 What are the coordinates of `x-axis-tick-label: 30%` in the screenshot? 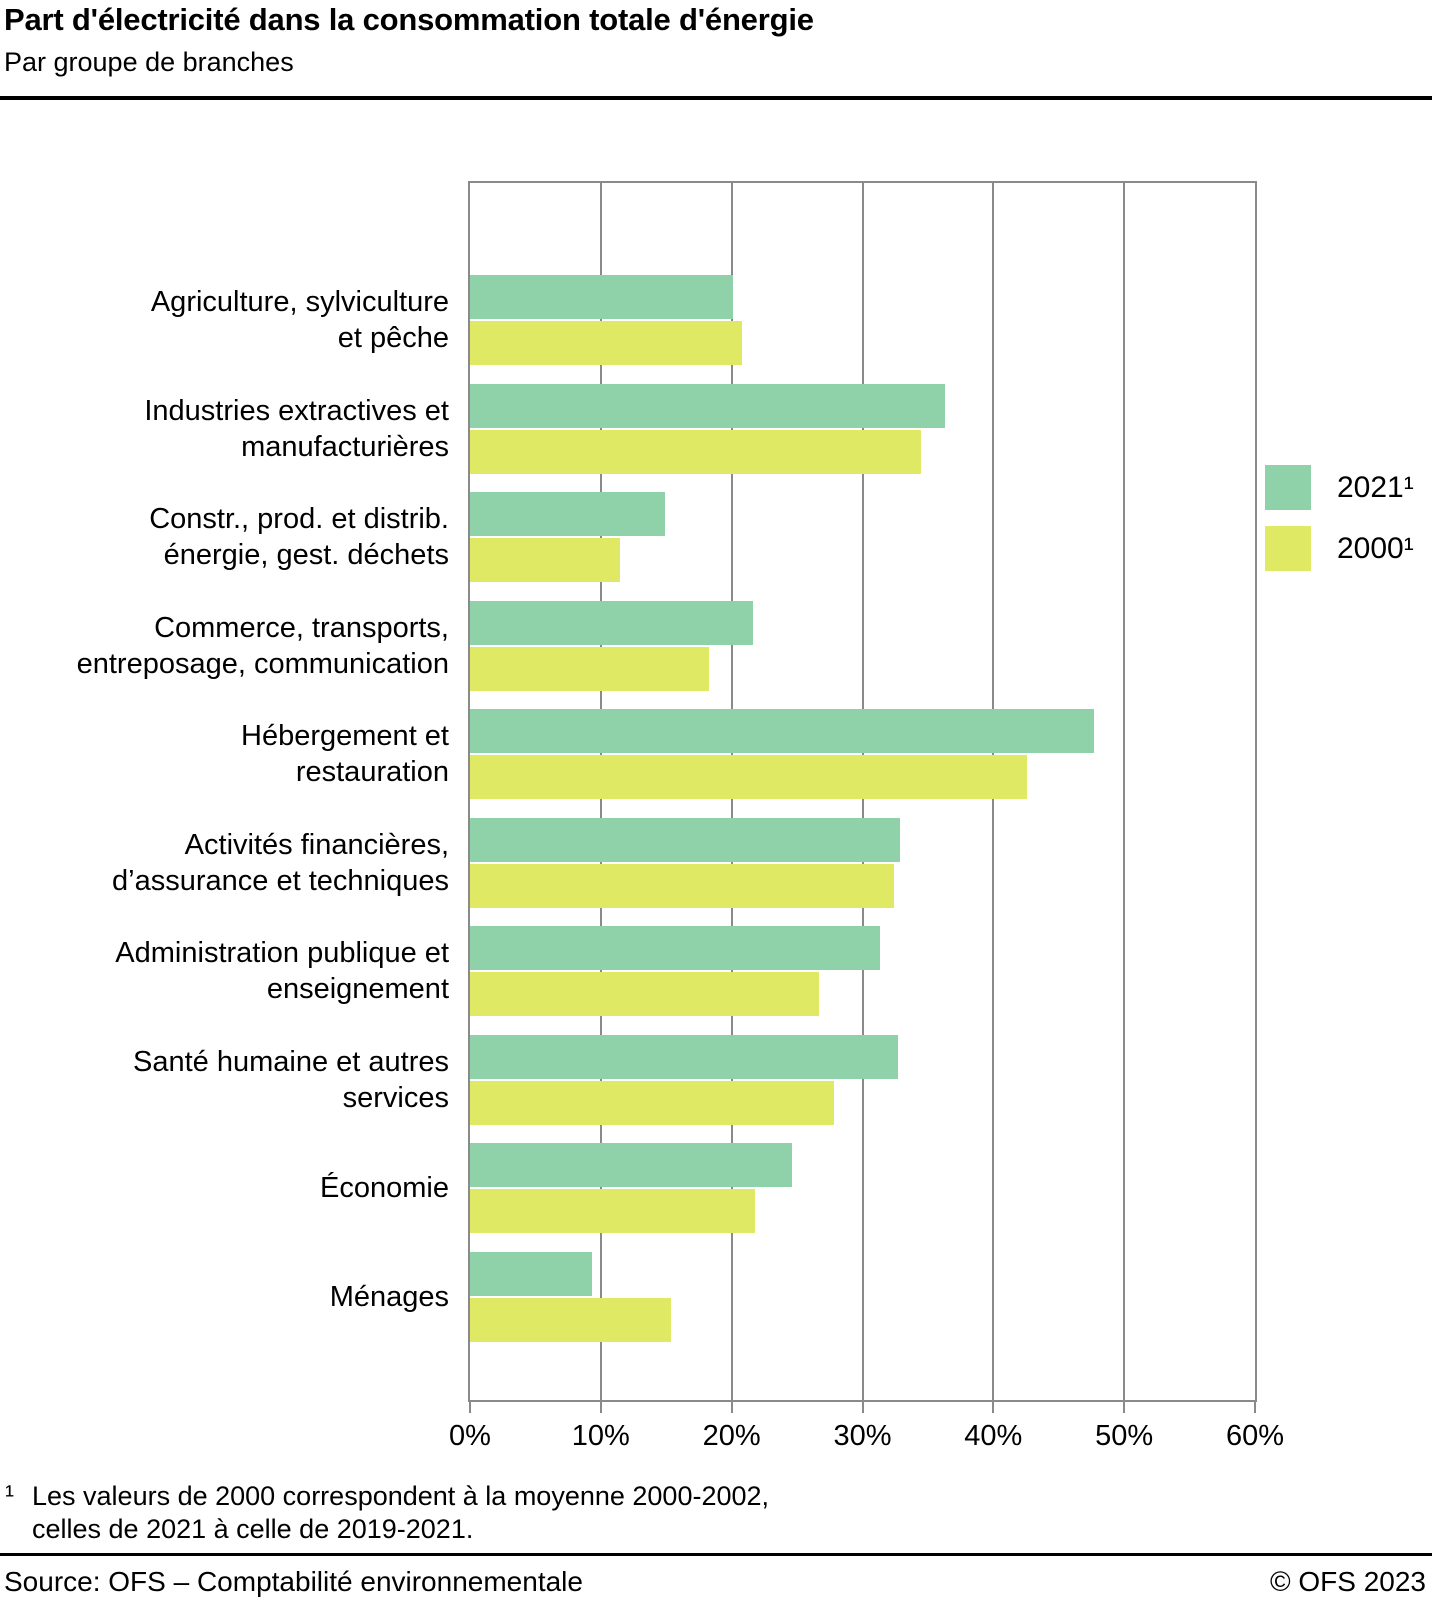 It's located at (862, 1436).